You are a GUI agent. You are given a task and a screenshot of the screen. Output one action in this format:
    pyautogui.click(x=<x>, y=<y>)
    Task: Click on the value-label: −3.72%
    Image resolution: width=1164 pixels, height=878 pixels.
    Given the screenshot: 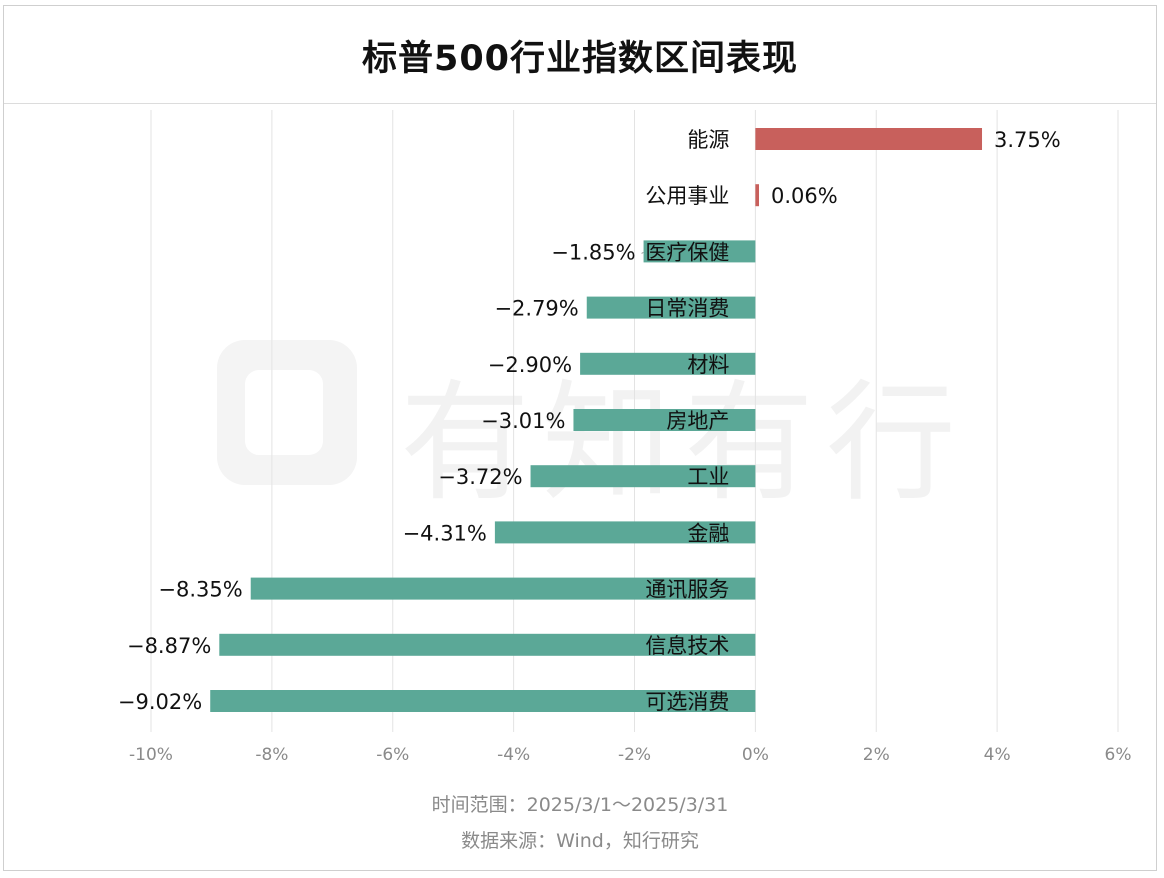 What is the action you would take?
    pyautogui.click(x=480, y=477)
    